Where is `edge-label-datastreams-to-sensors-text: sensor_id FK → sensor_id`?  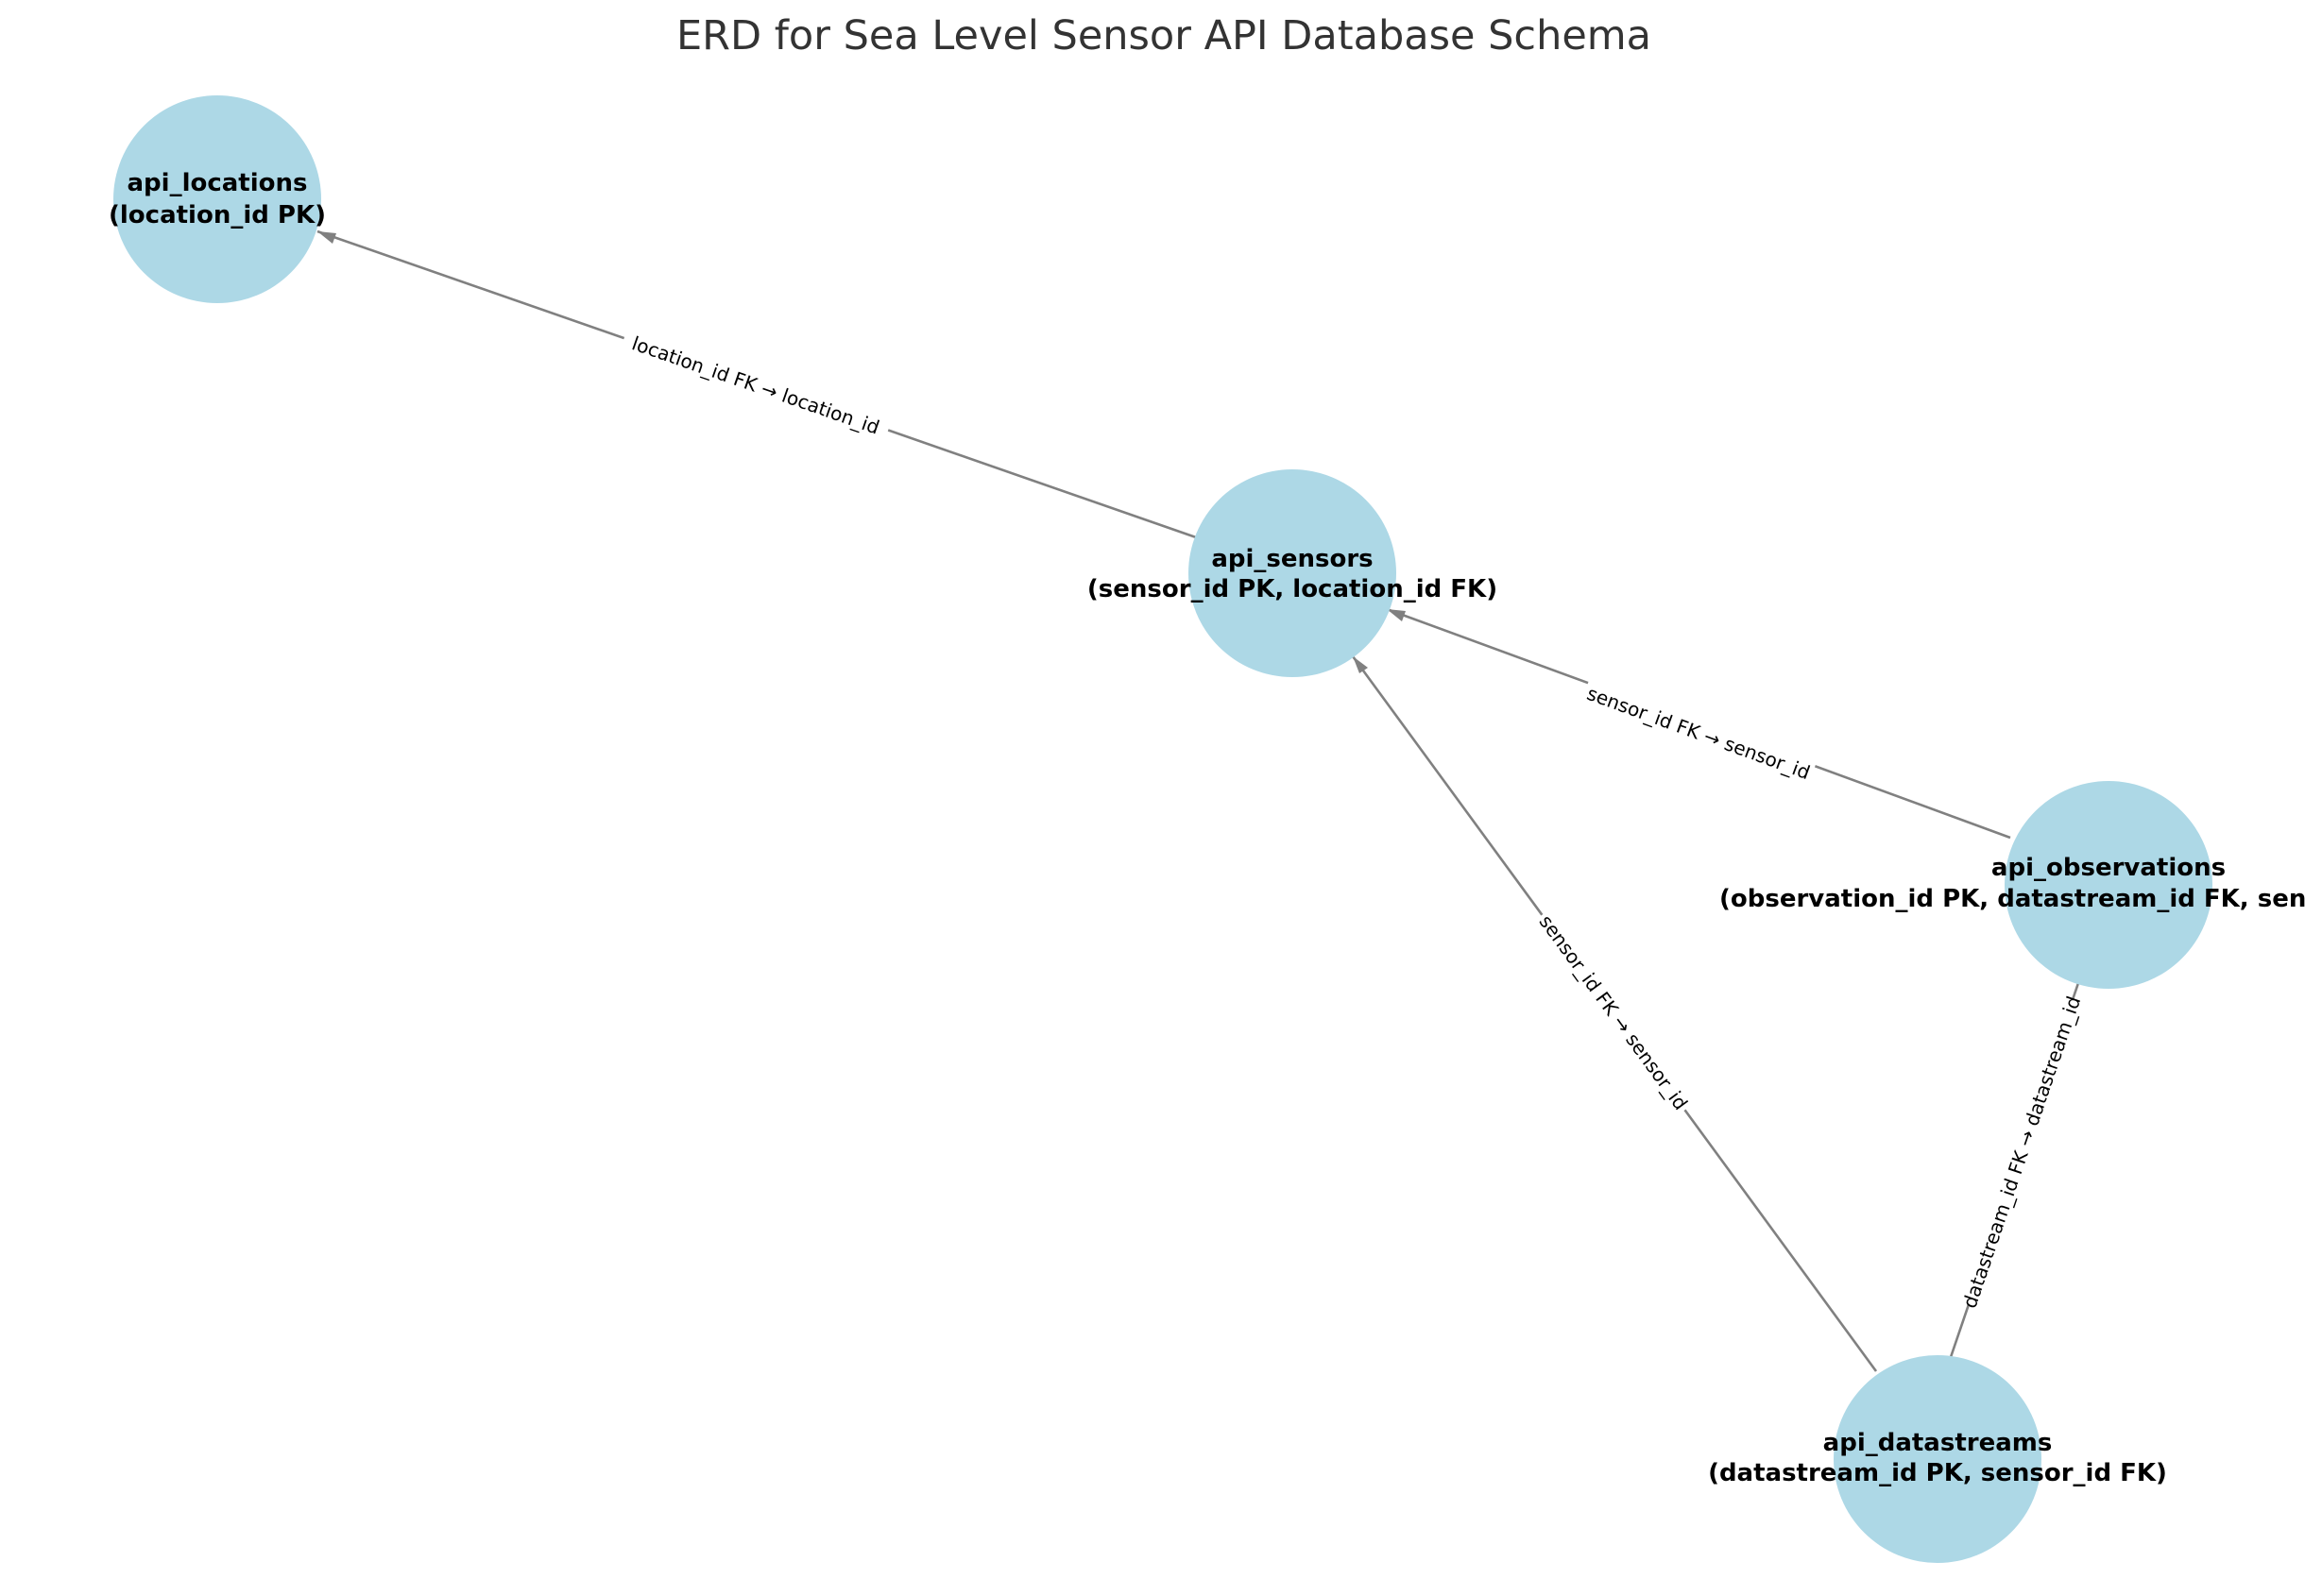
edge-label-datastreams-to-sensors-text: sensor_id FK → sensor_id is located at coordinates (1614, 1012).